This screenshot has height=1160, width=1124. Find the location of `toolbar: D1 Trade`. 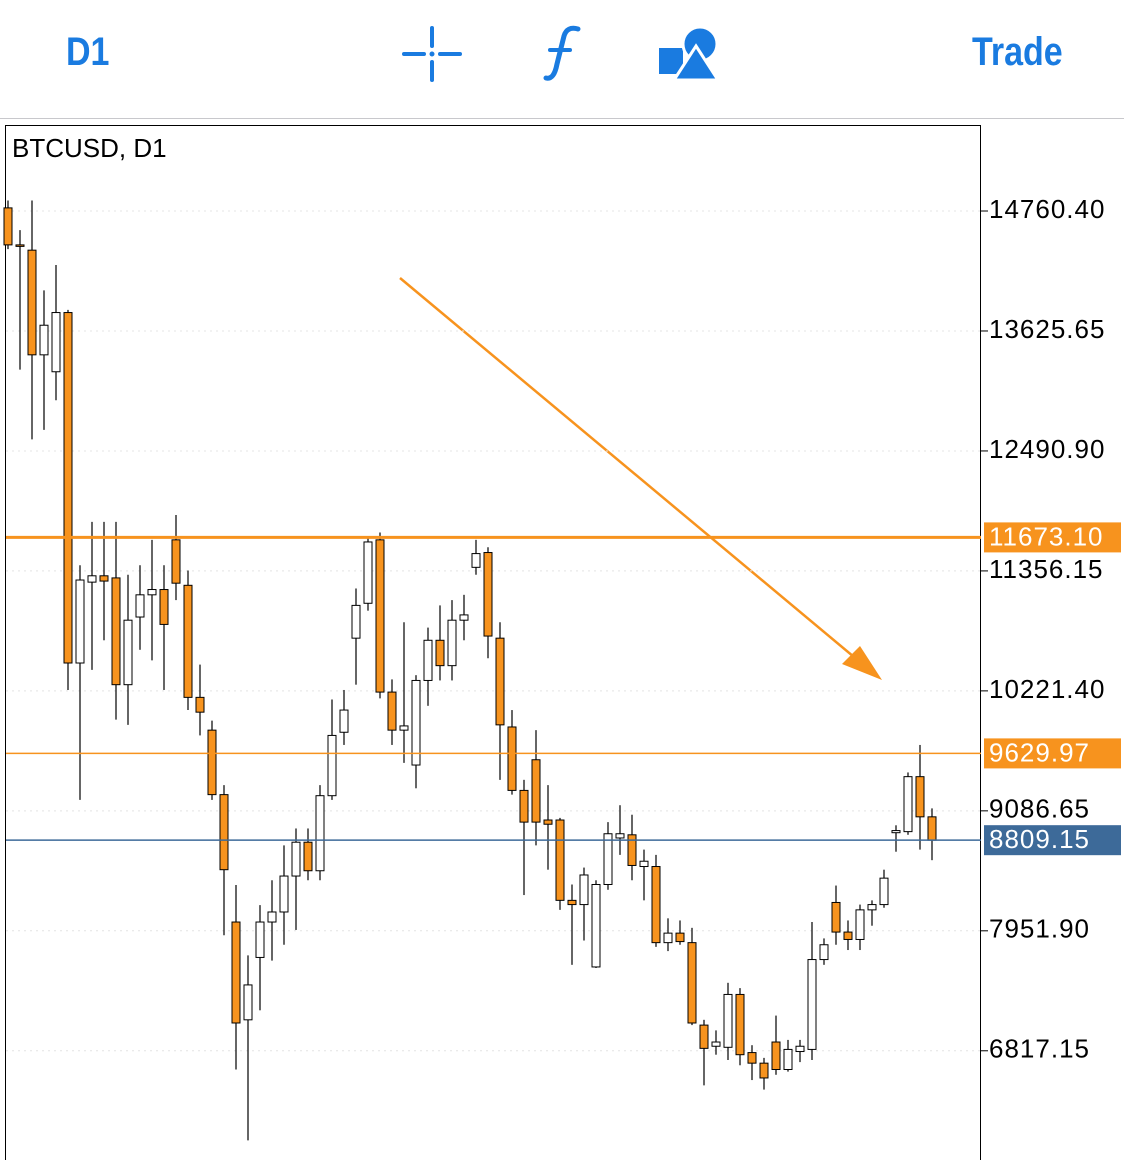

toolbar: D1 Trade is located at coordinates (562, 59).